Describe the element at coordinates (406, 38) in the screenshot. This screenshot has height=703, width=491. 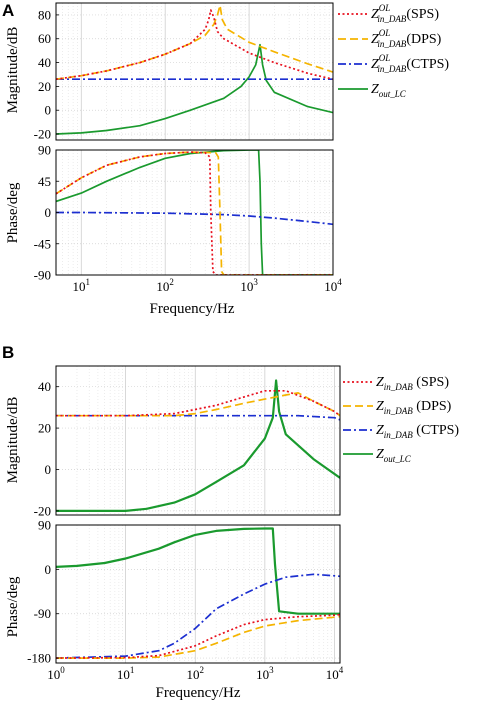
I see `legend-entry: ZOL in_DAB(DPS)` at that location.